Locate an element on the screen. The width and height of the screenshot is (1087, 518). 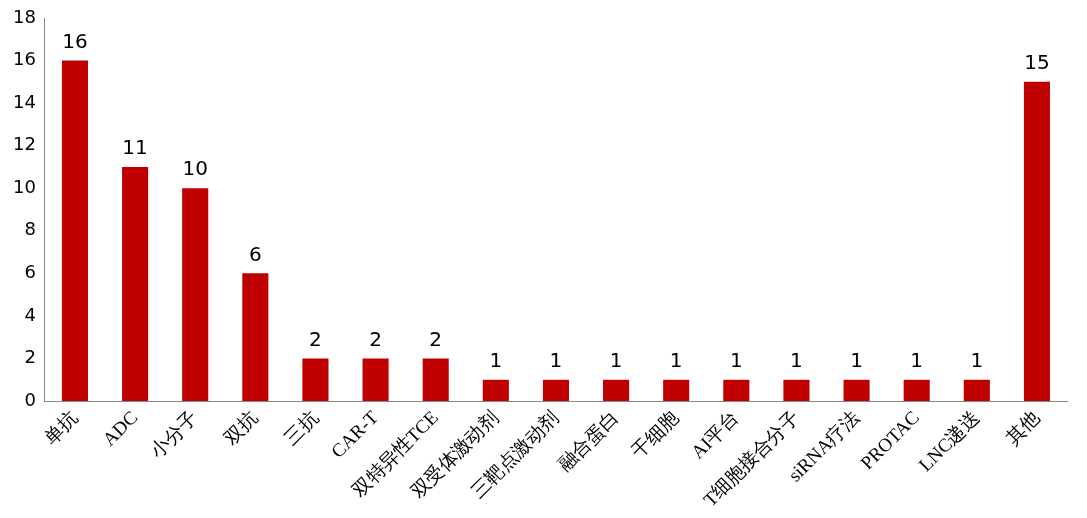
data-label: 15 is located at coordinates (1037, 62).